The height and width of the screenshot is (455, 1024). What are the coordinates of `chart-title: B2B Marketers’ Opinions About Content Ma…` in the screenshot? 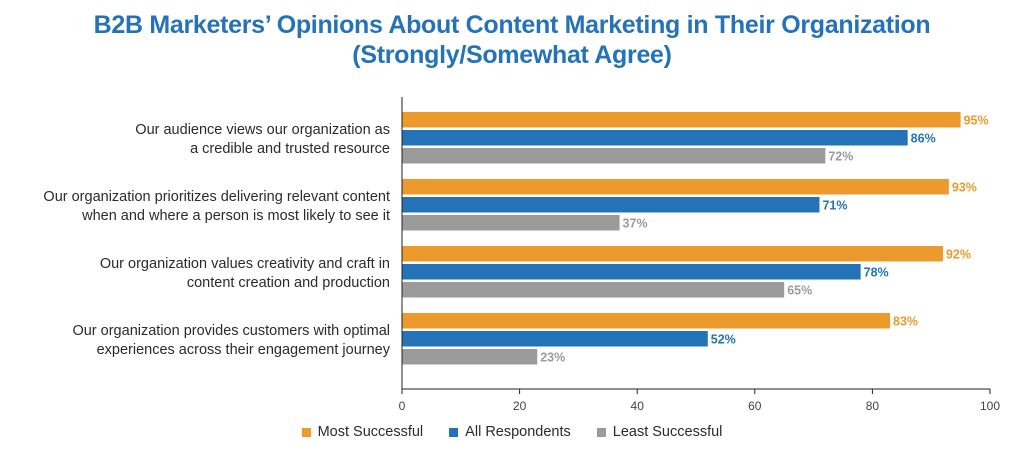 It's located at (512, 40).